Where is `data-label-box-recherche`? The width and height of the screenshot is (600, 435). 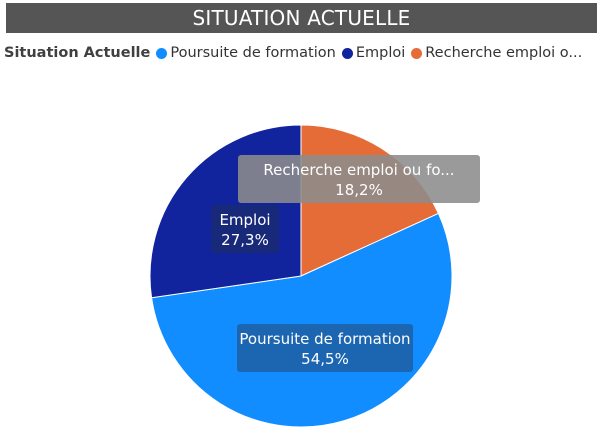
data-label-box-recherche is located at coordinates (359, 179).